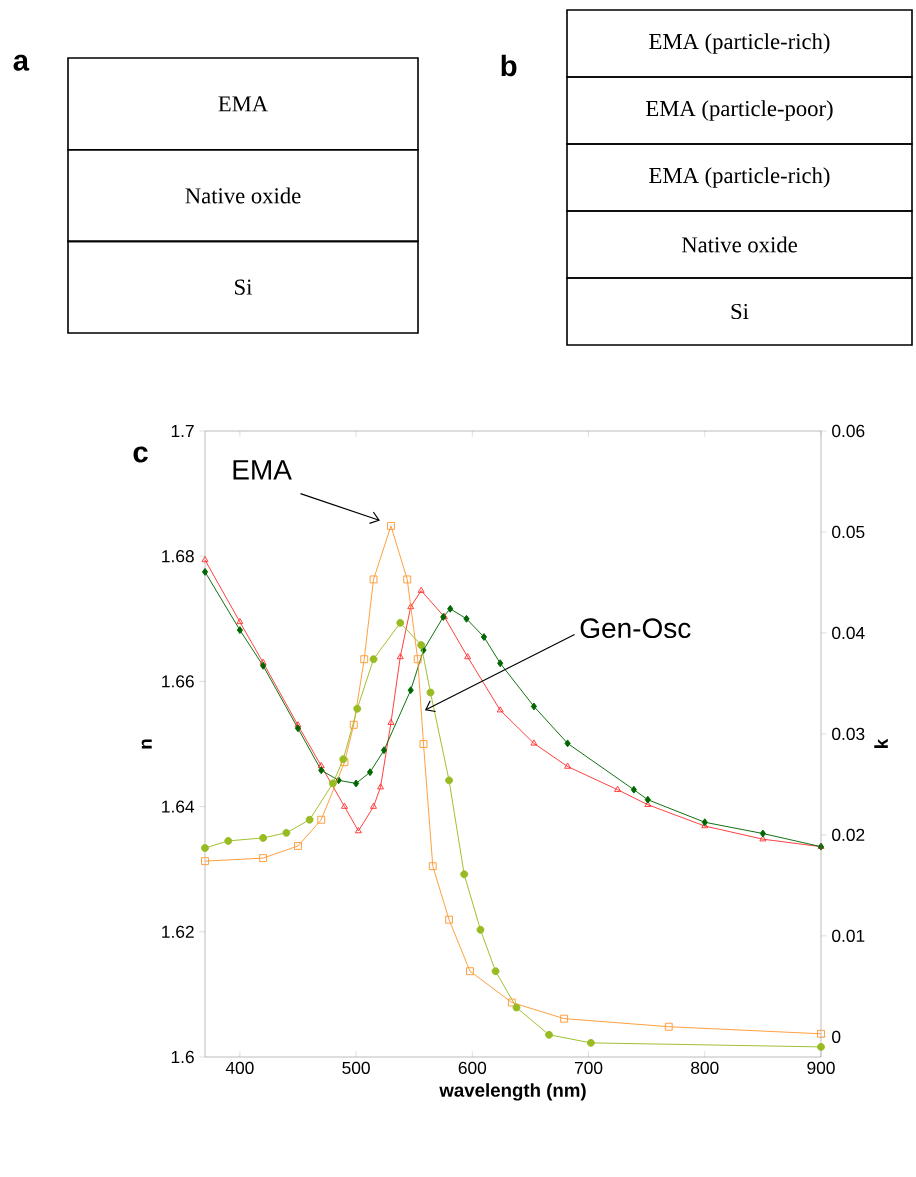  What do you see at coordinates (140, 454) in the screenshot?
I see `chart-title: c` at bounding box center [140, 454].